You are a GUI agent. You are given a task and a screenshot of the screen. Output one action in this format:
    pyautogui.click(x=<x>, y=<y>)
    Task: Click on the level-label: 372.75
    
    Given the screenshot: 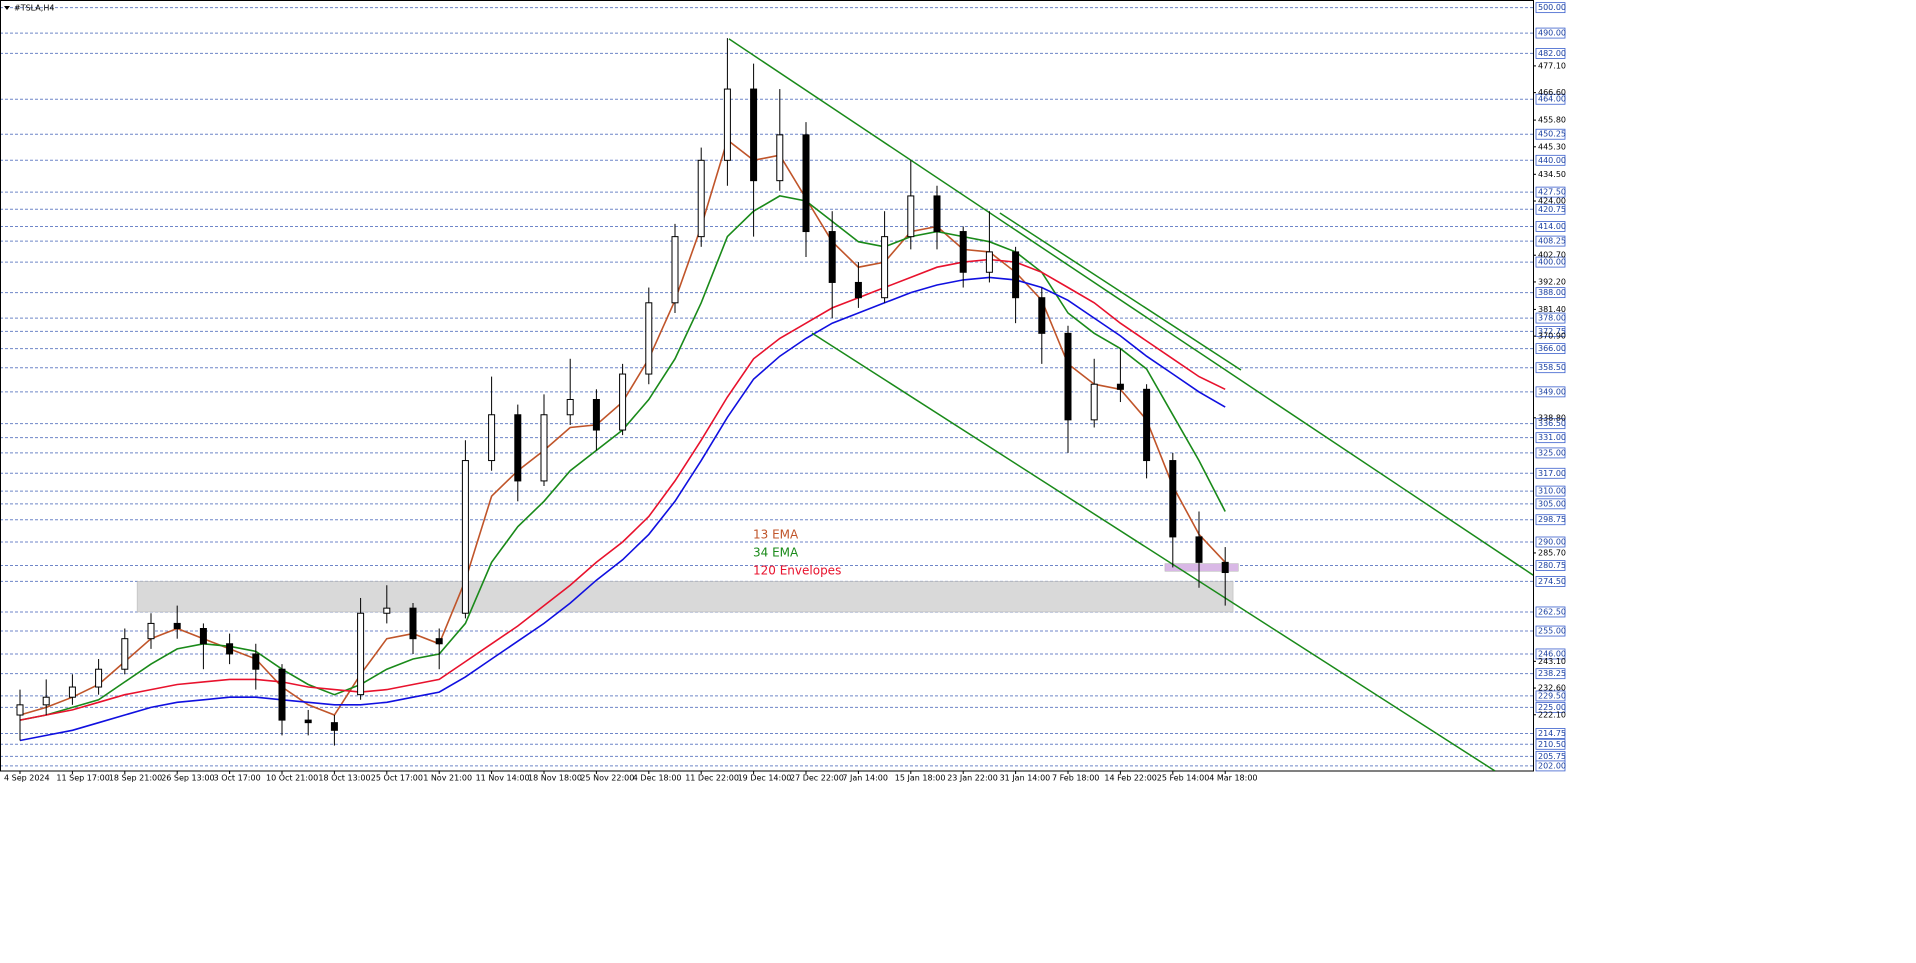 What is the action you would take?
    pyautogui.click(x=1552, y=331)
    